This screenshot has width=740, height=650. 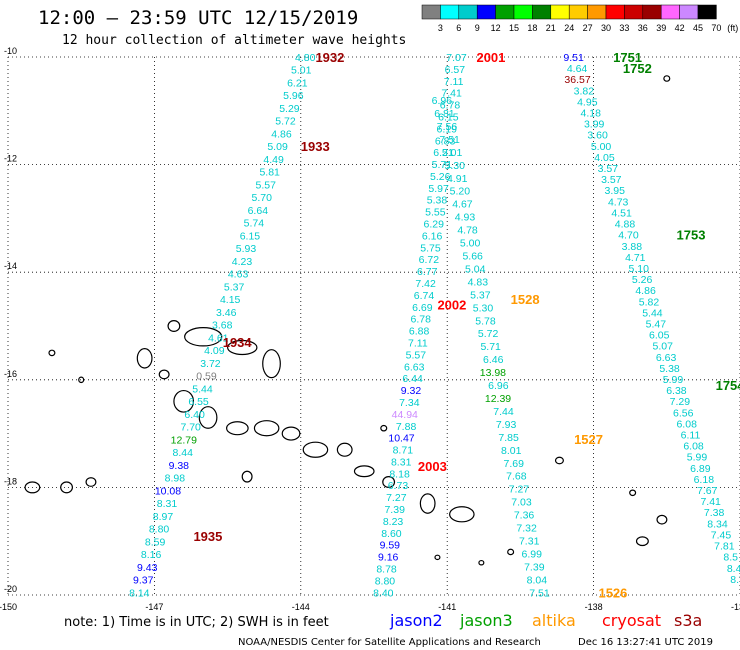 I want to click on x-tick-label: -150, so click(x=8, y=607).